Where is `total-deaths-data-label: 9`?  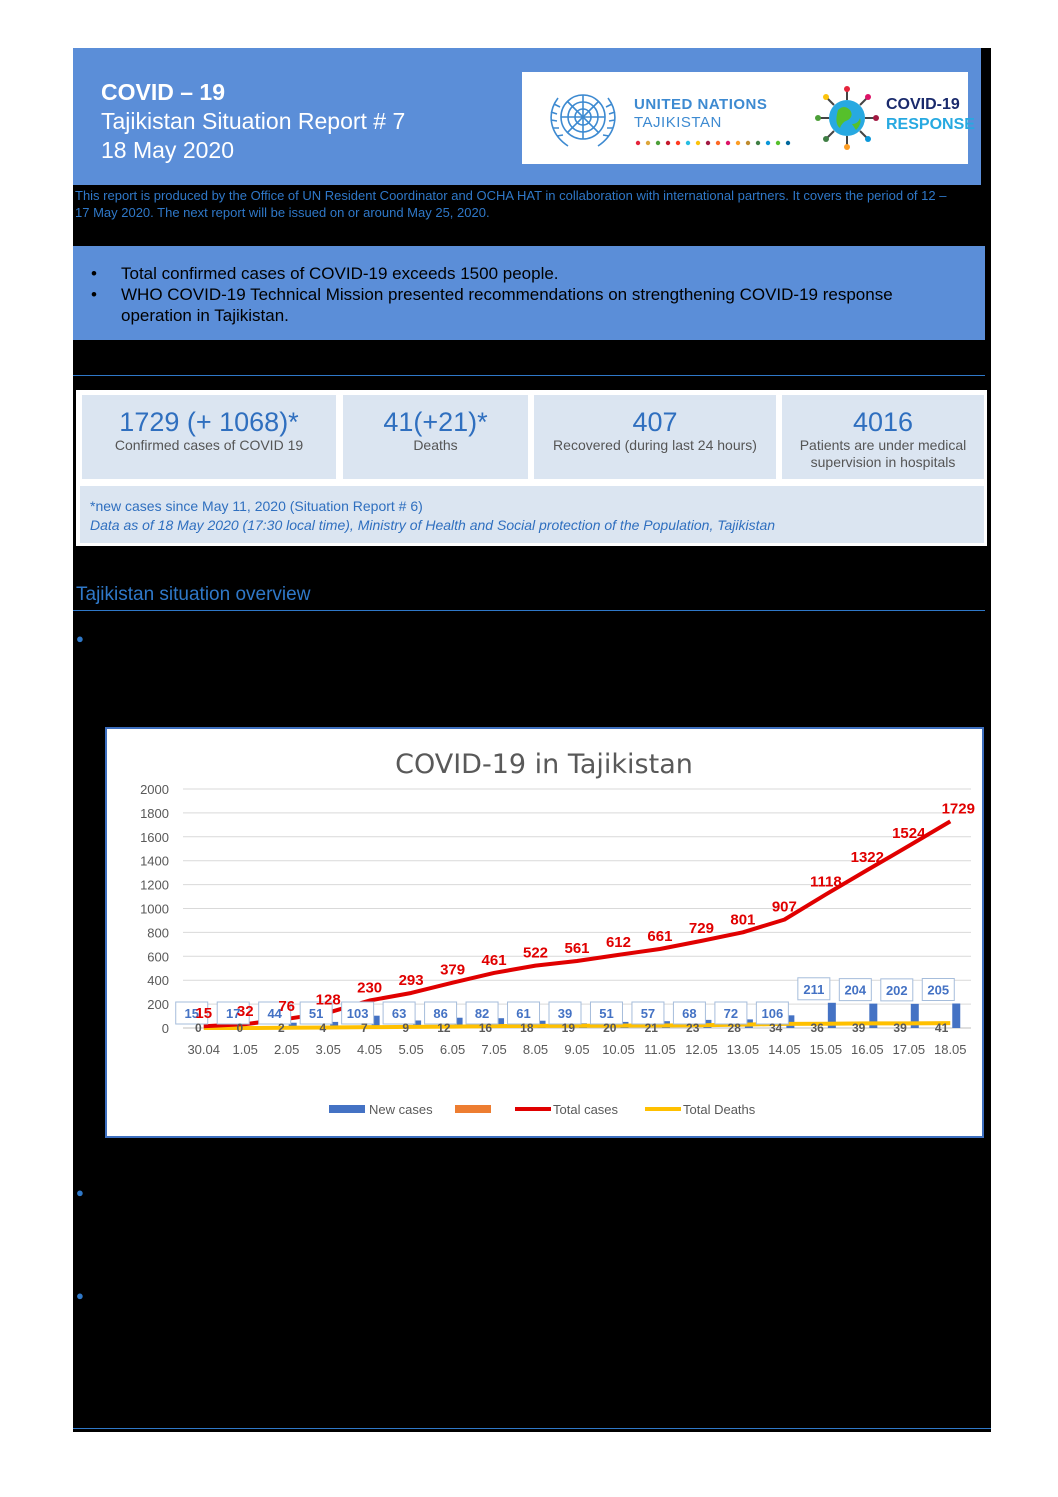 total-deaths-data-label: 9 is located at coordinates (405, 1028).